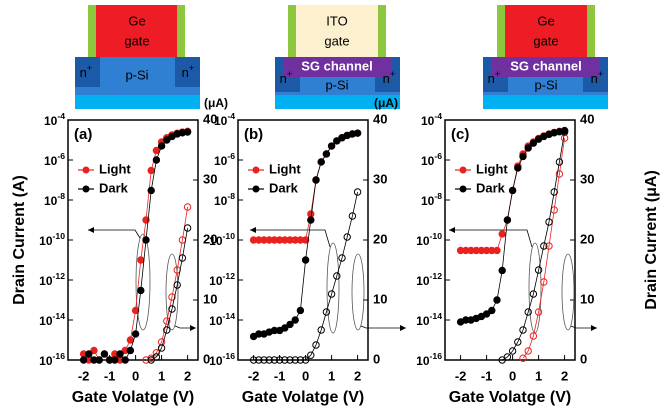 The width and height of the screenshot is (670, 416). Describe the element at coordinates (386, 103) in the screenshot. I see `y2-unit: (μA)` at that location.